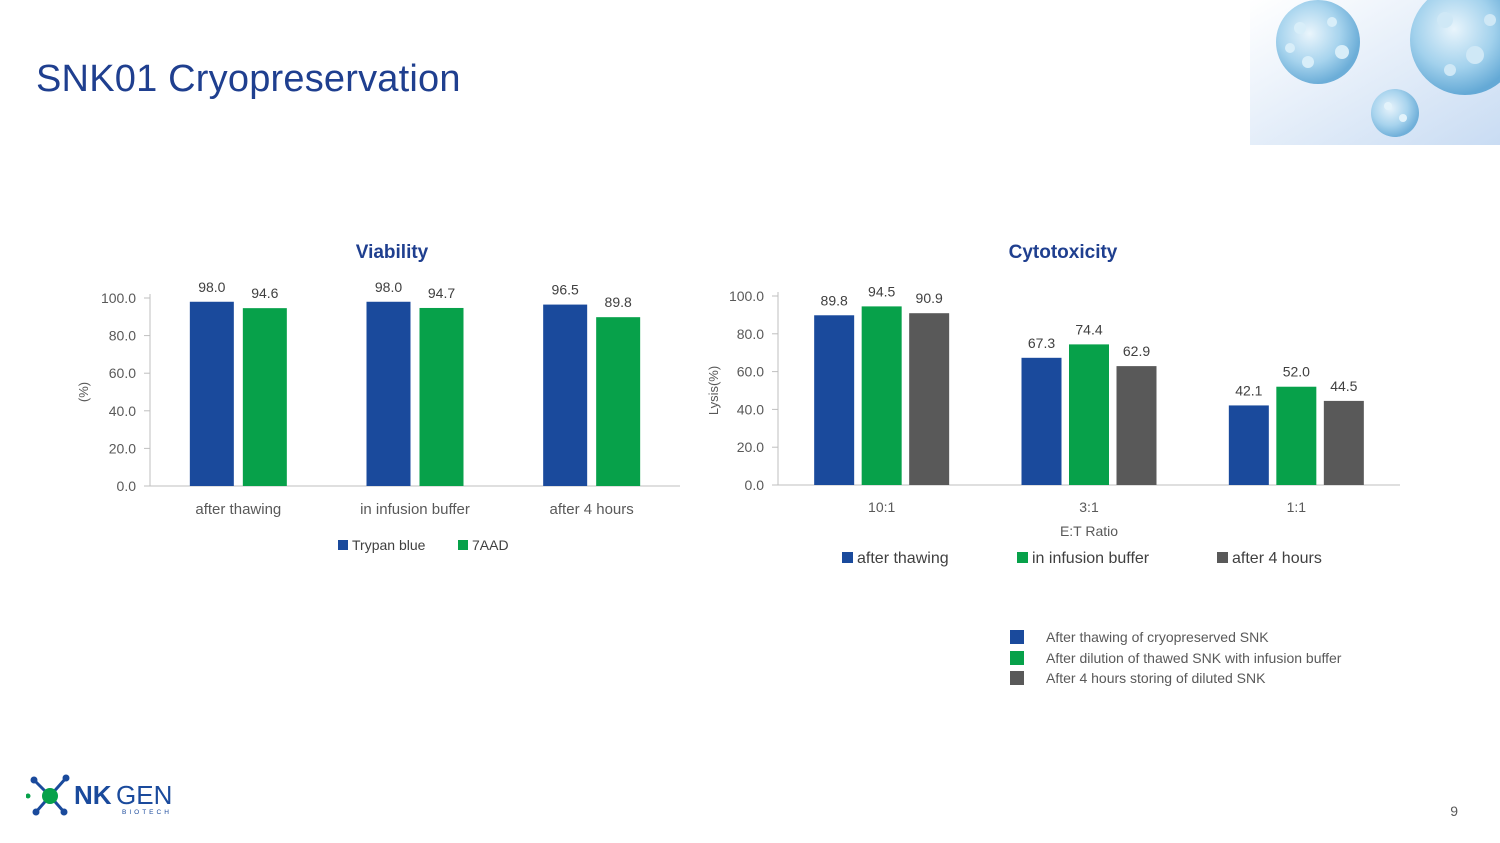 Image resolution: width=1500 pixels, height=843 pixels. Describe the element at coordinates (1375, 72) in the screenshot. I see `cell-illustration` at that location.